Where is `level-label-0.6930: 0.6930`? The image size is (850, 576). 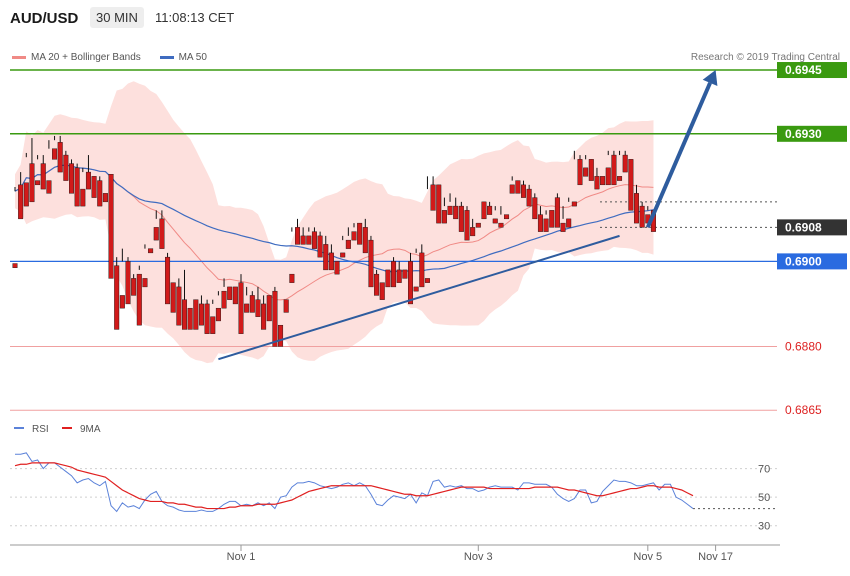
level-label-0.6930: 0.6930 is located at coordinates (803, 134).